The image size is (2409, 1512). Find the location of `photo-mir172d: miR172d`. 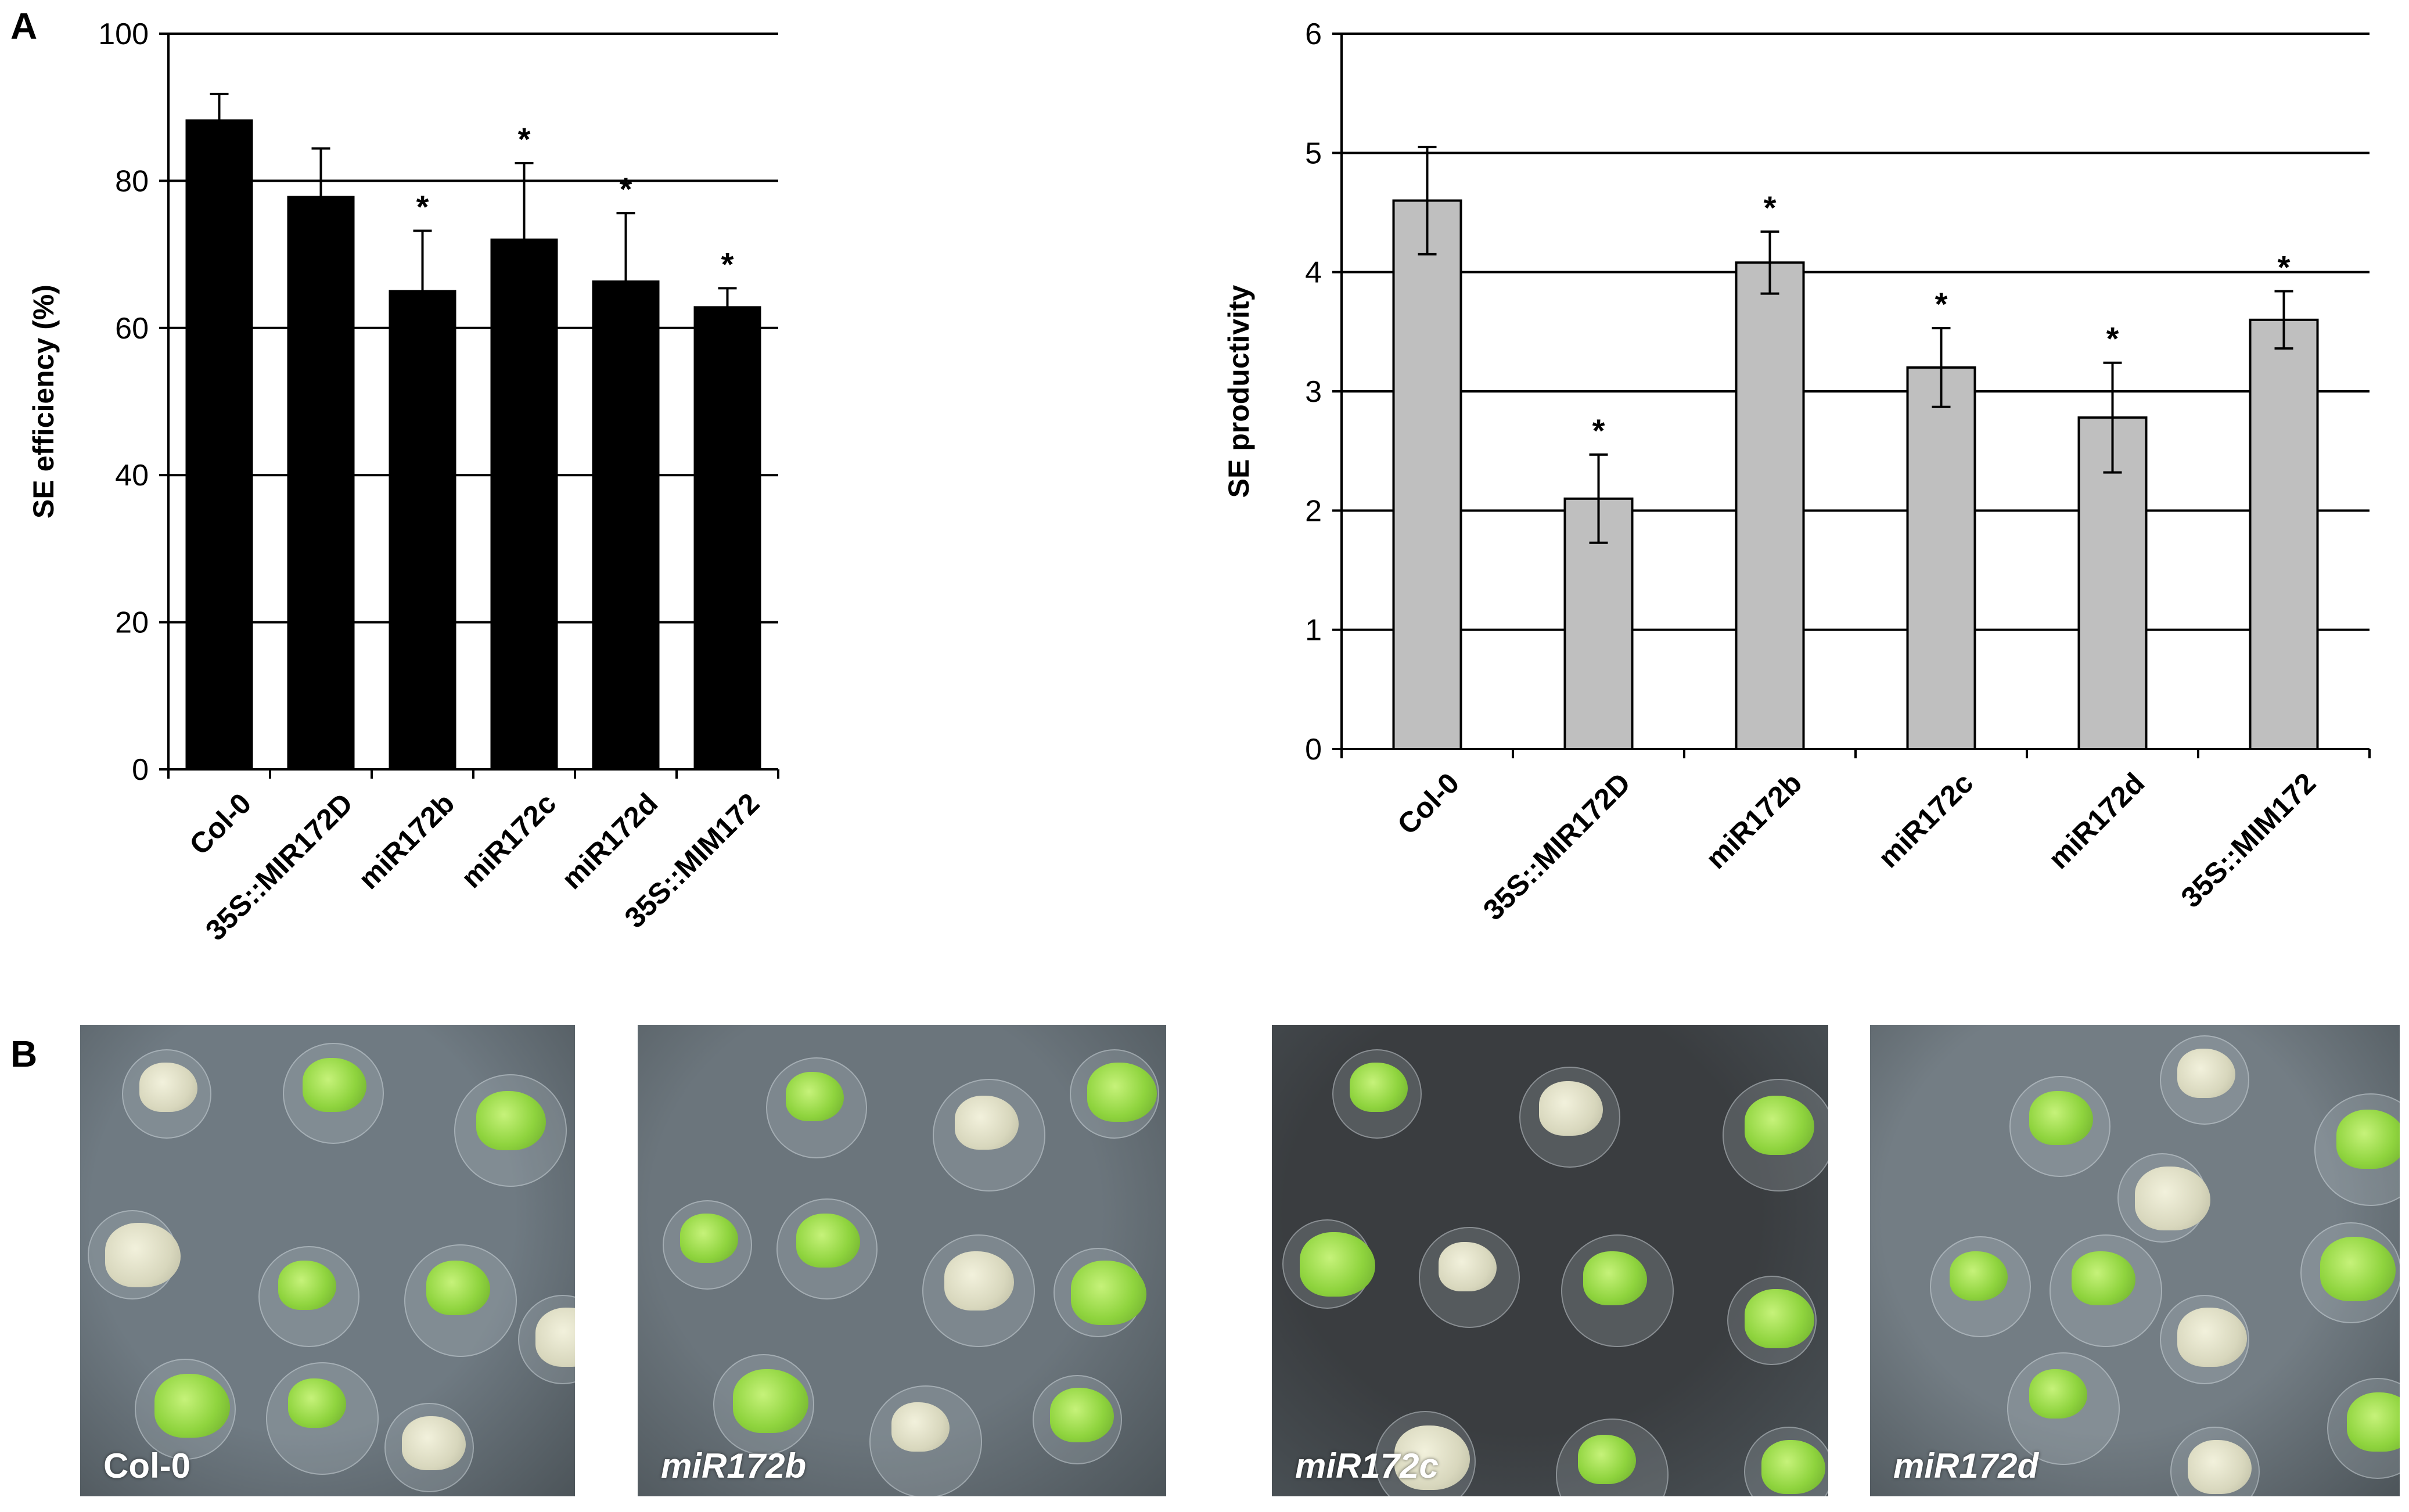

photo-mir172d: miR172d is located at coordinates (2135, 1261).